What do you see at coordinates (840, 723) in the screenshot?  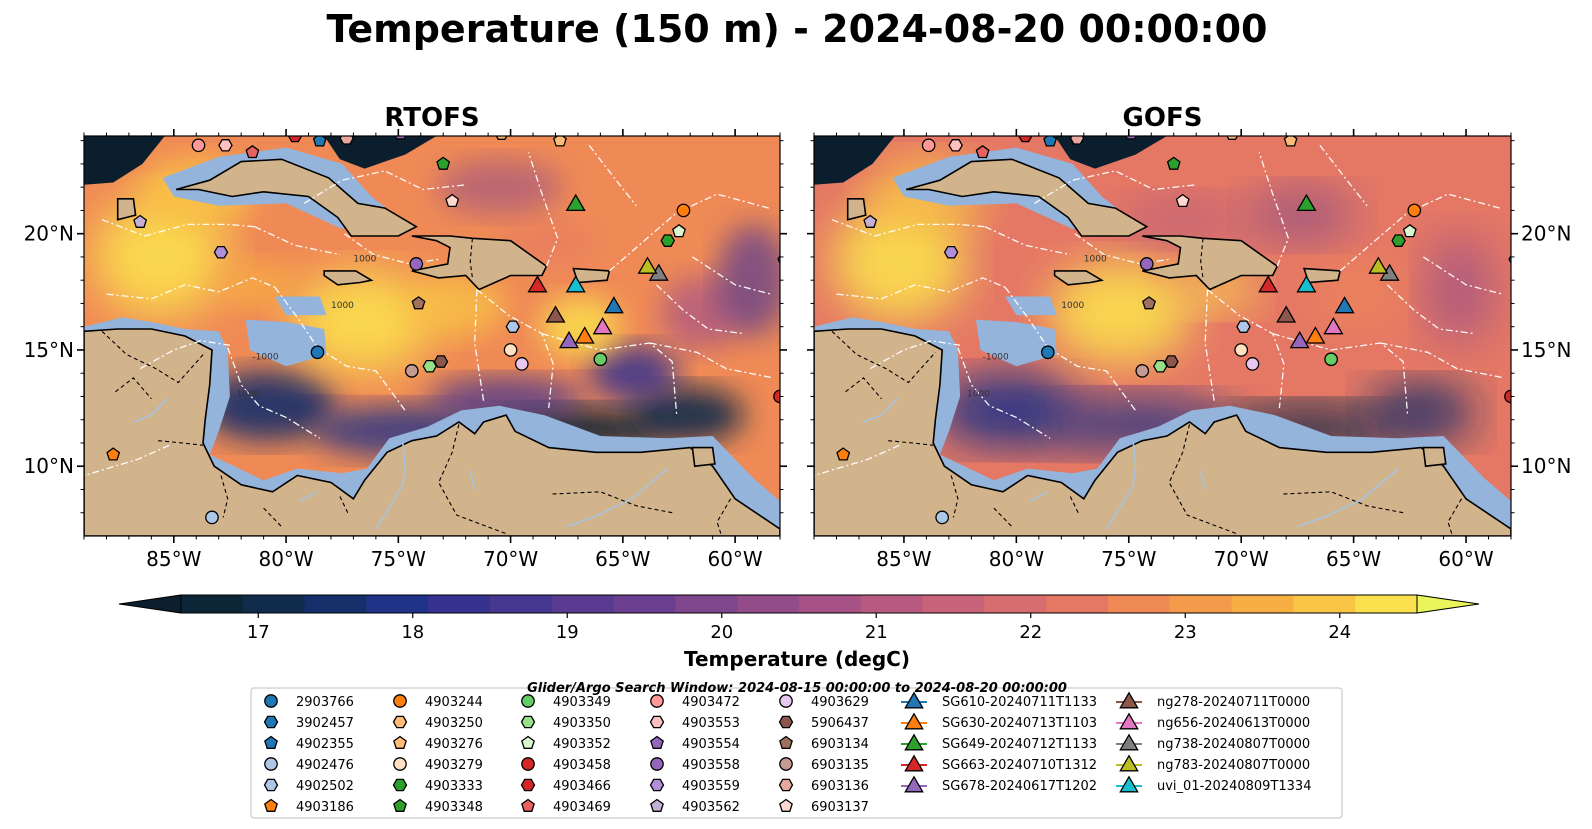 I see `legend-entry-label: 5906437` at bounding box center [840, 723].